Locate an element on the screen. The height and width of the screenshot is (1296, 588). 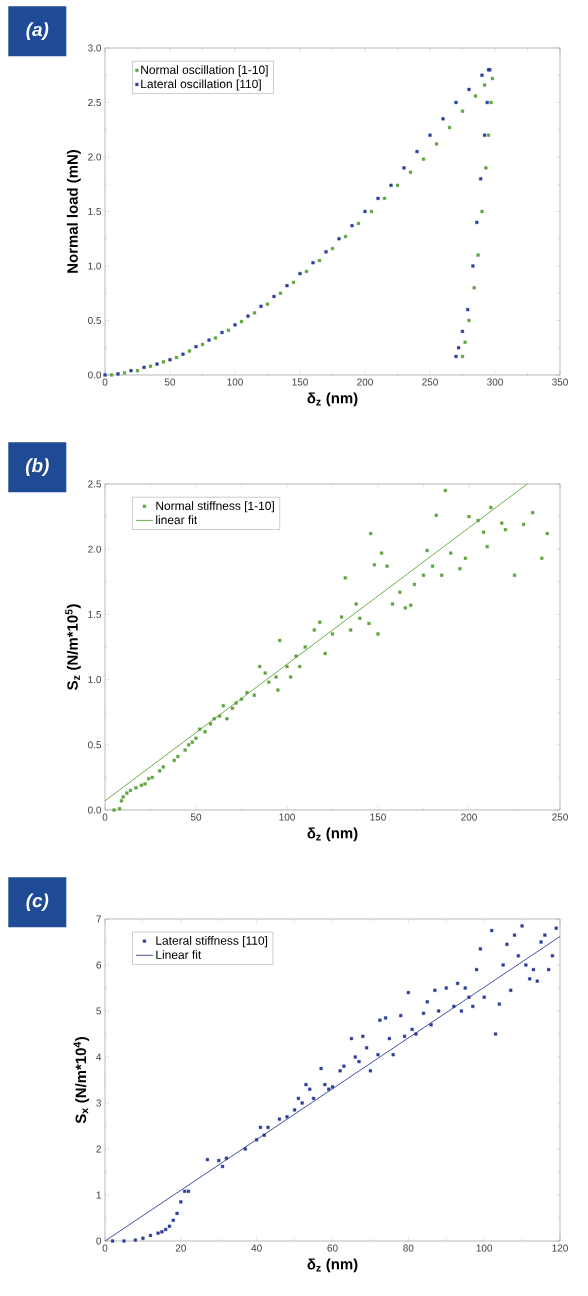
y-tick-label: 0 is located at coordinates (99, 1241).